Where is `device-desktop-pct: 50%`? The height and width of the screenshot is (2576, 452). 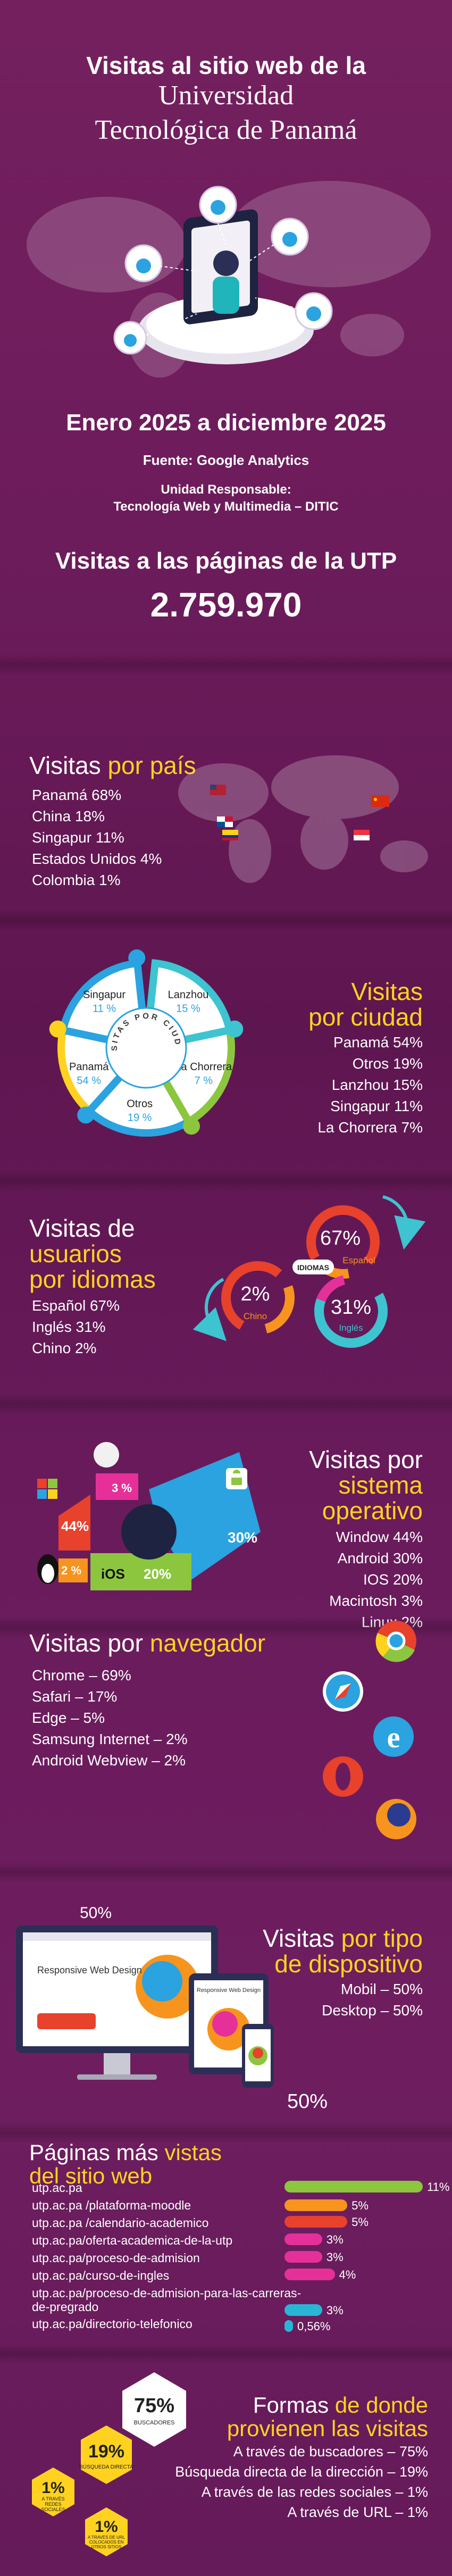
device-desktop-pct: 50% is located at coordinates (96, 1913).